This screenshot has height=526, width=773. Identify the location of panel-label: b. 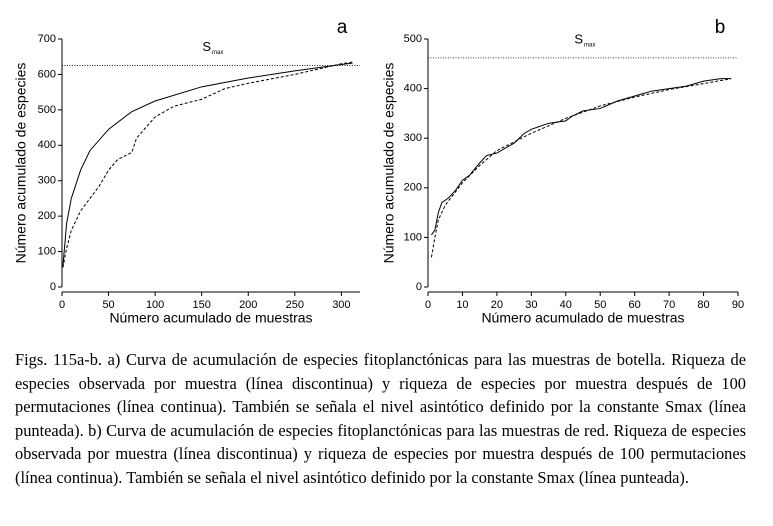
(720, 27).